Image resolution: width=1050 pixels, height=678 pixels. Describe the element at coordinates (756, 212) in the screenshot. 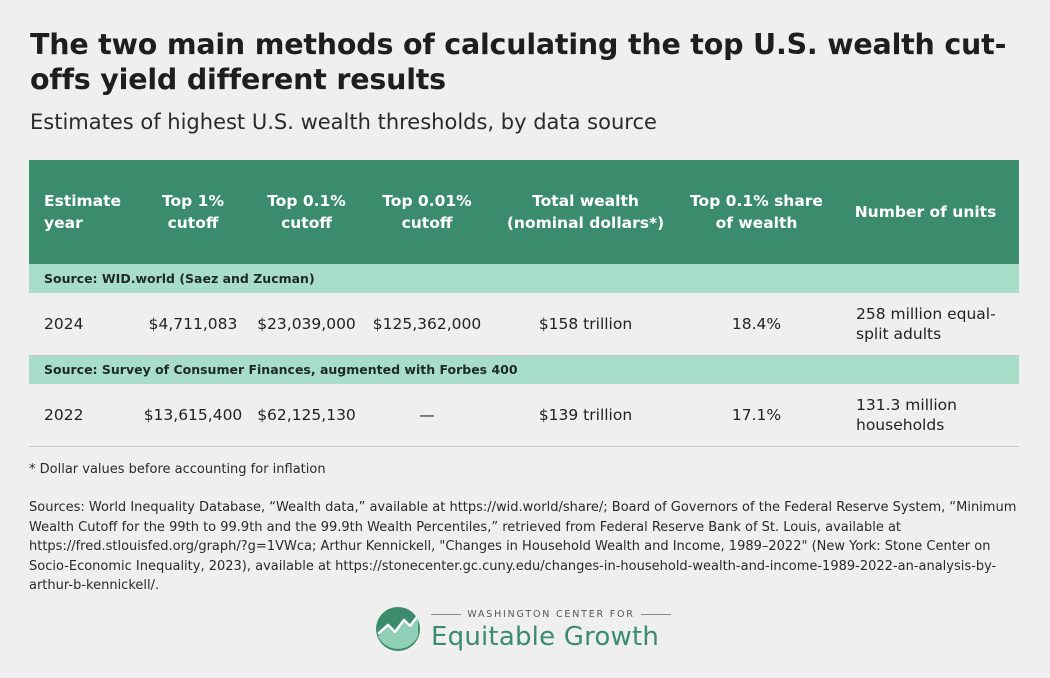

I see `column-header-share: Top 0.1% share of wealth` at that location.